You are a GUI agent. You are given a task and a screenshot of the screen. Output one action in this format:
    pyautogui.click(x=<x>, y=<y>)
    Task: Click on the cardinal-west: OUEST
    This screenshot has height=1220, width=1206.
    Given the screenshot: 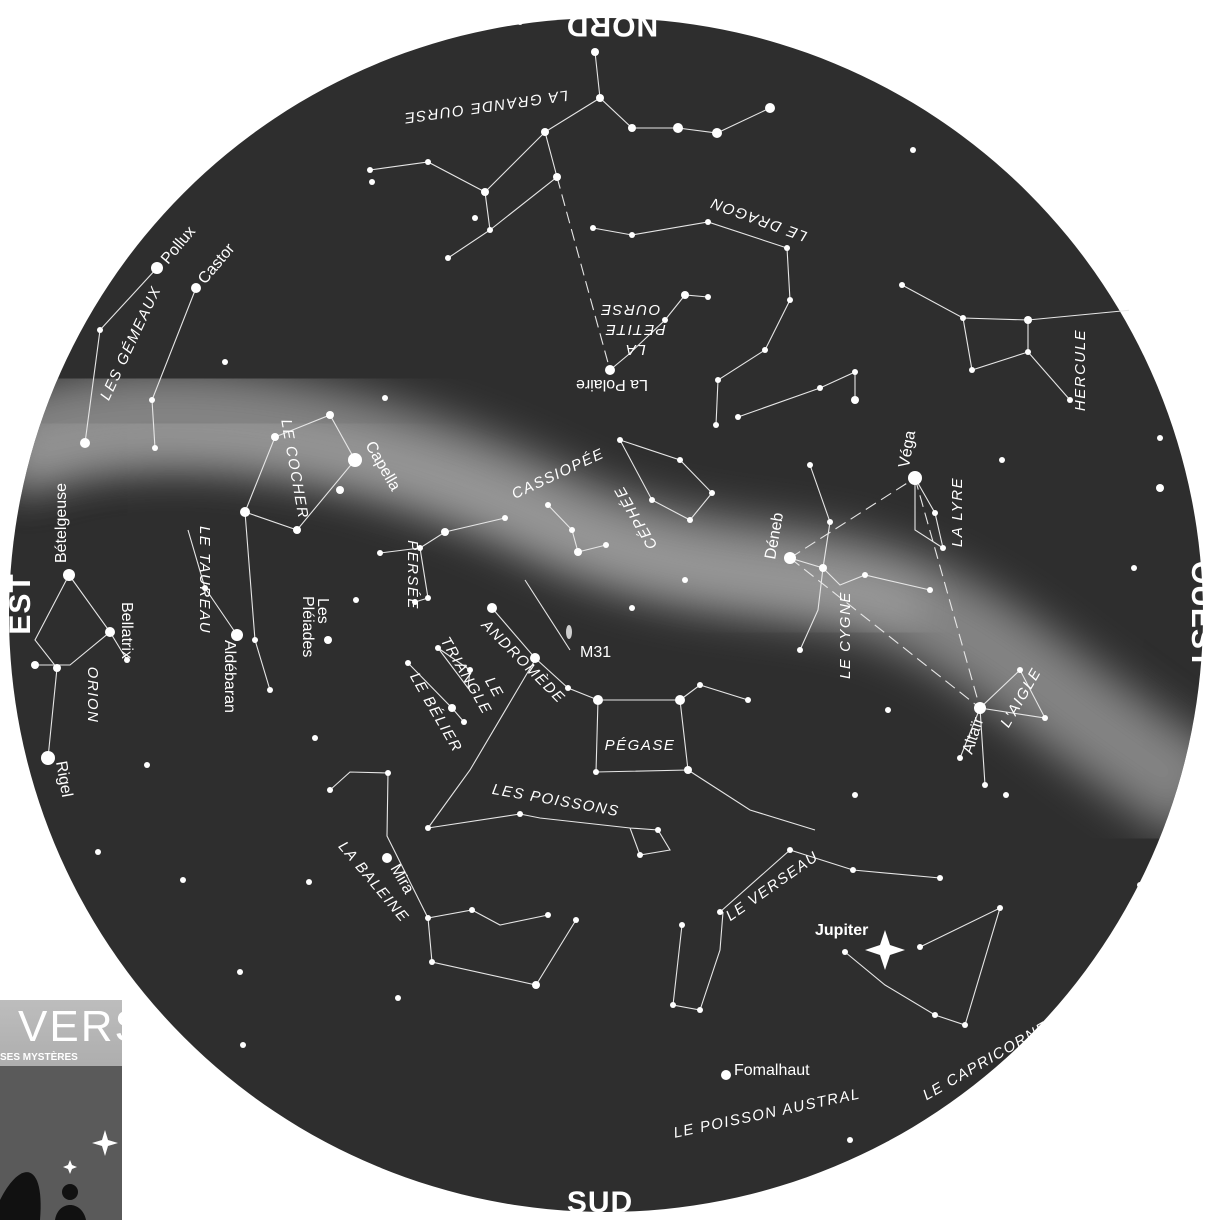 What is the action you would take?
    pyautogui.click(x=1195, y=615)
    